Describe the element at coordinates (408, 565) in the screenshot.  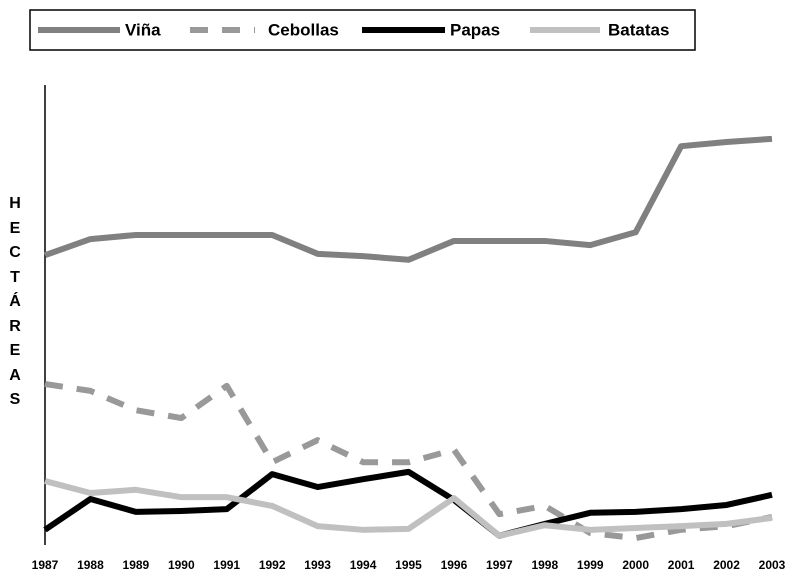
I see `x-tick-label: 1995` at that location.